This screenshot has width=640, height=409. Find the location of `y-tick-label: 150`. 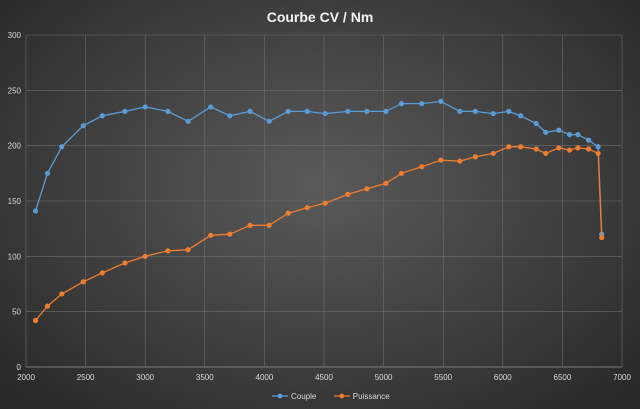

y-tick-label: 150 is located at coordinates (15, 201).